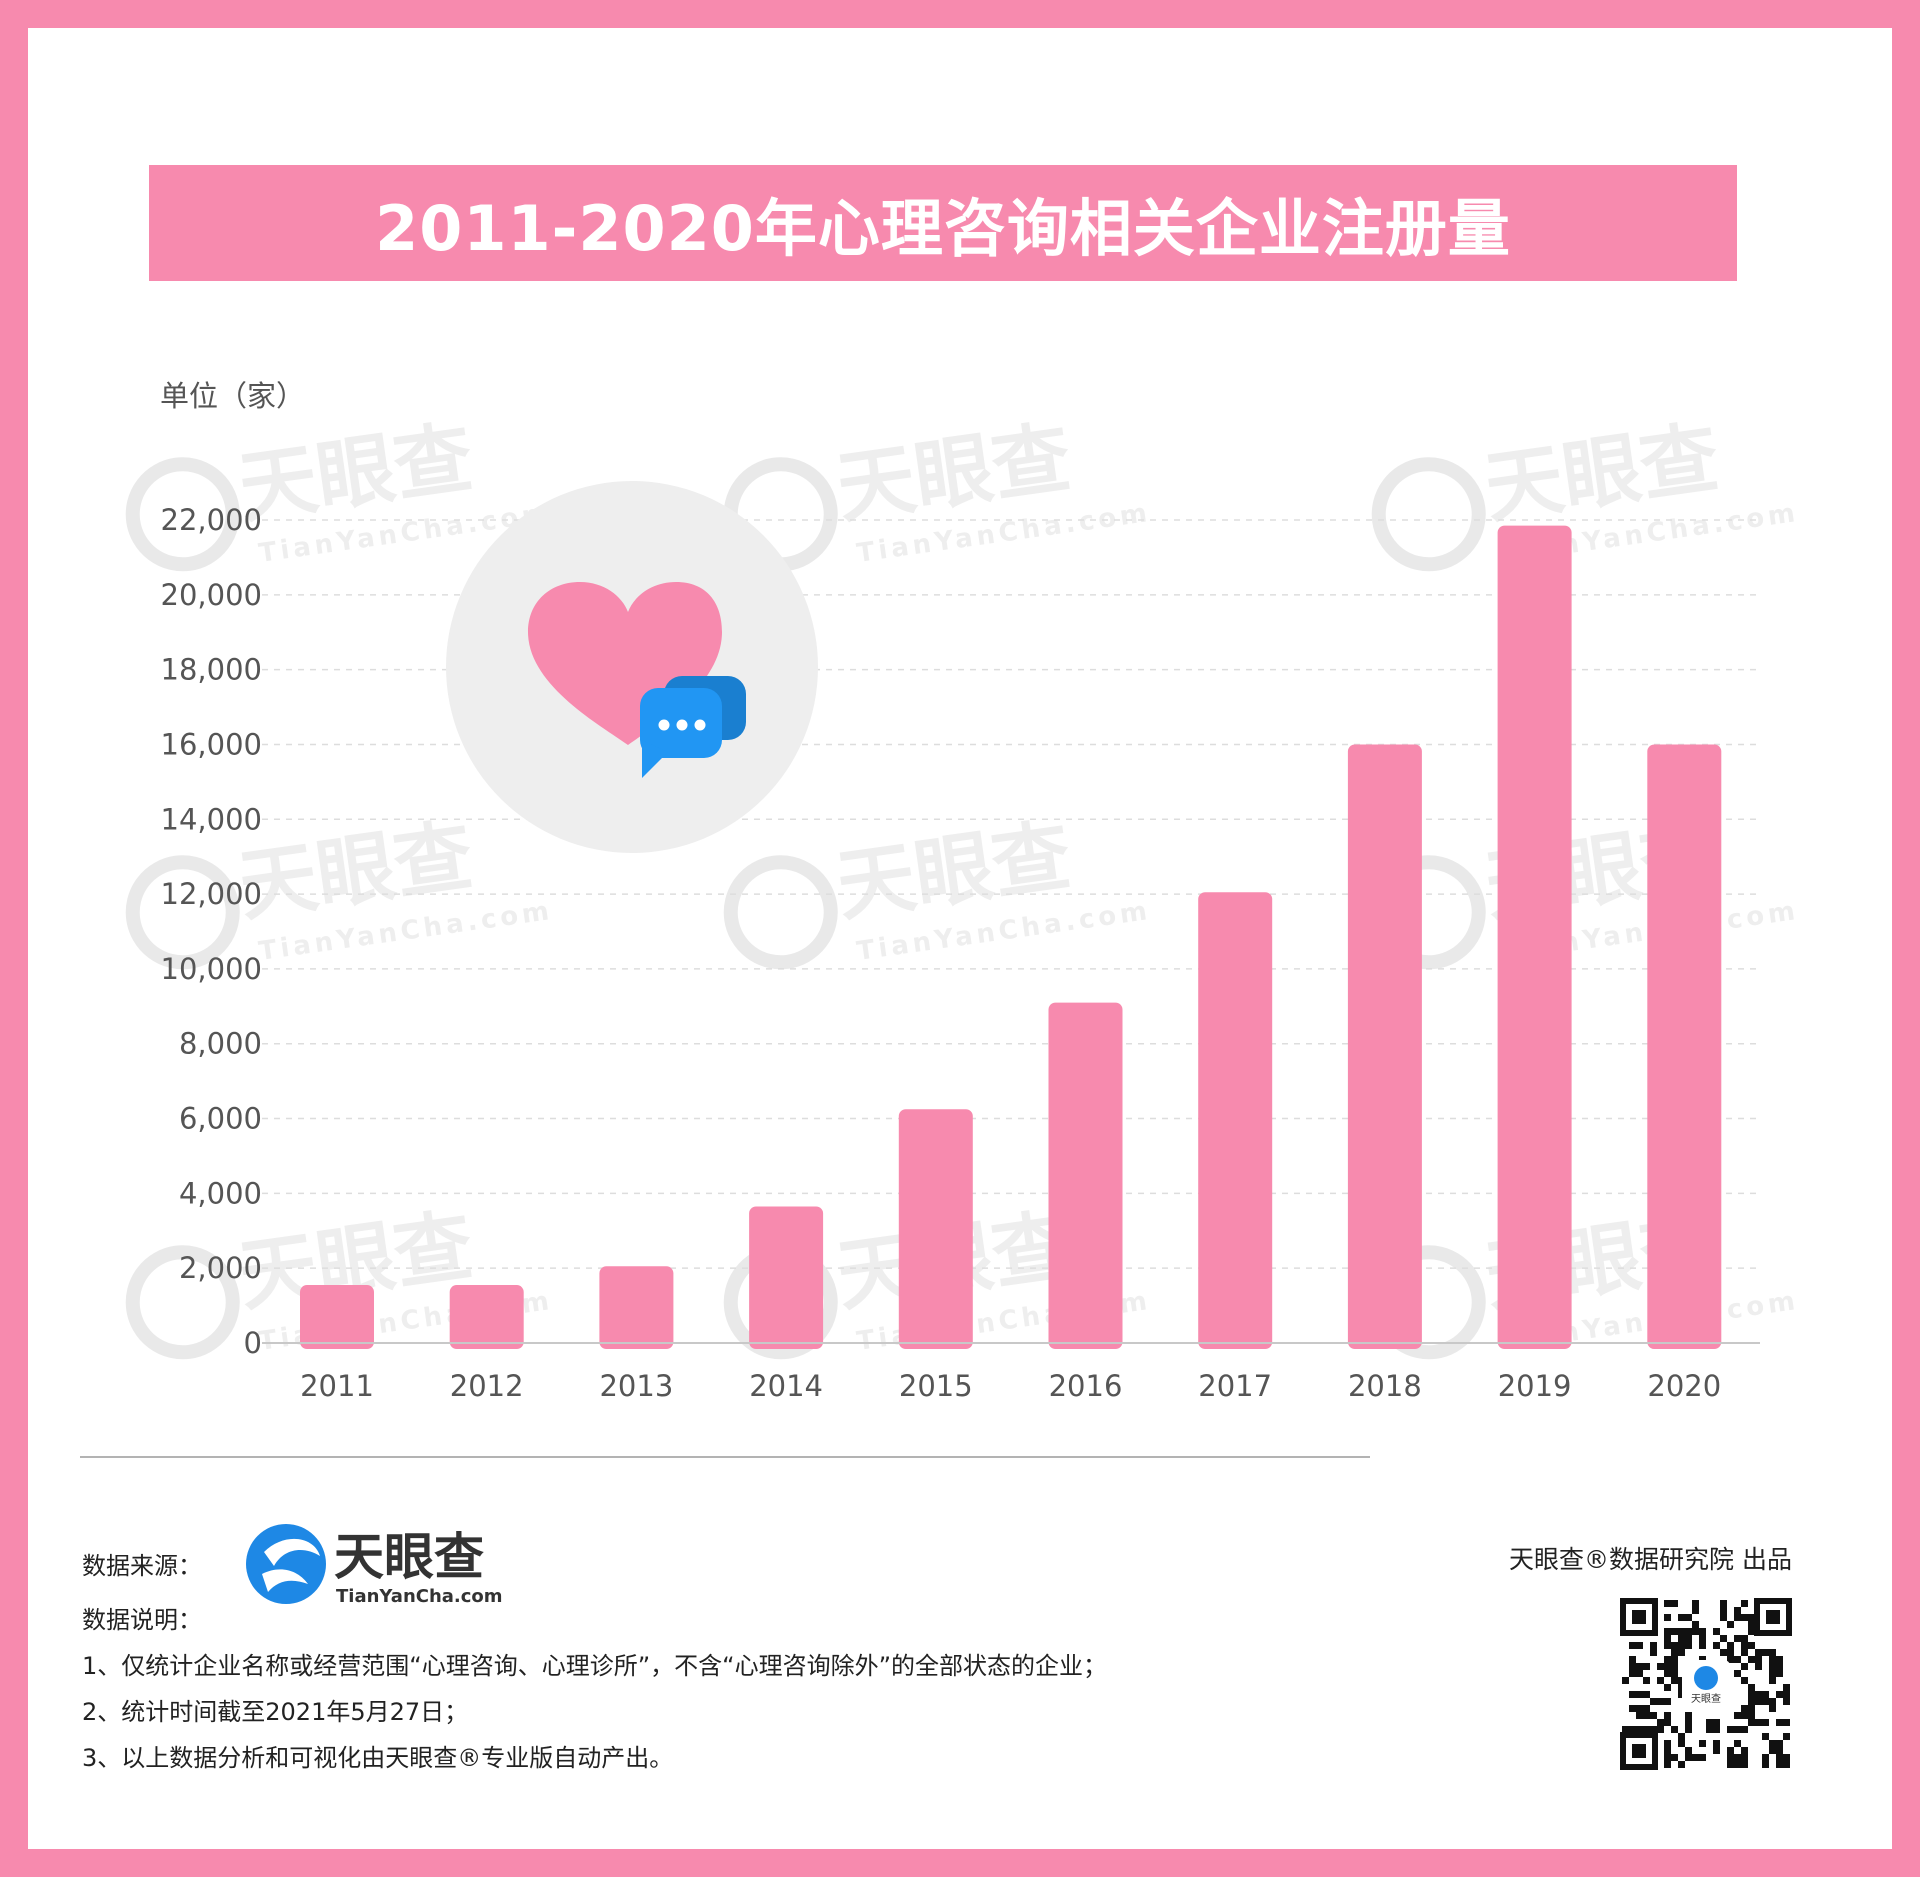  I want to click on x-tick-label: 2018, so click(1385, 1386).